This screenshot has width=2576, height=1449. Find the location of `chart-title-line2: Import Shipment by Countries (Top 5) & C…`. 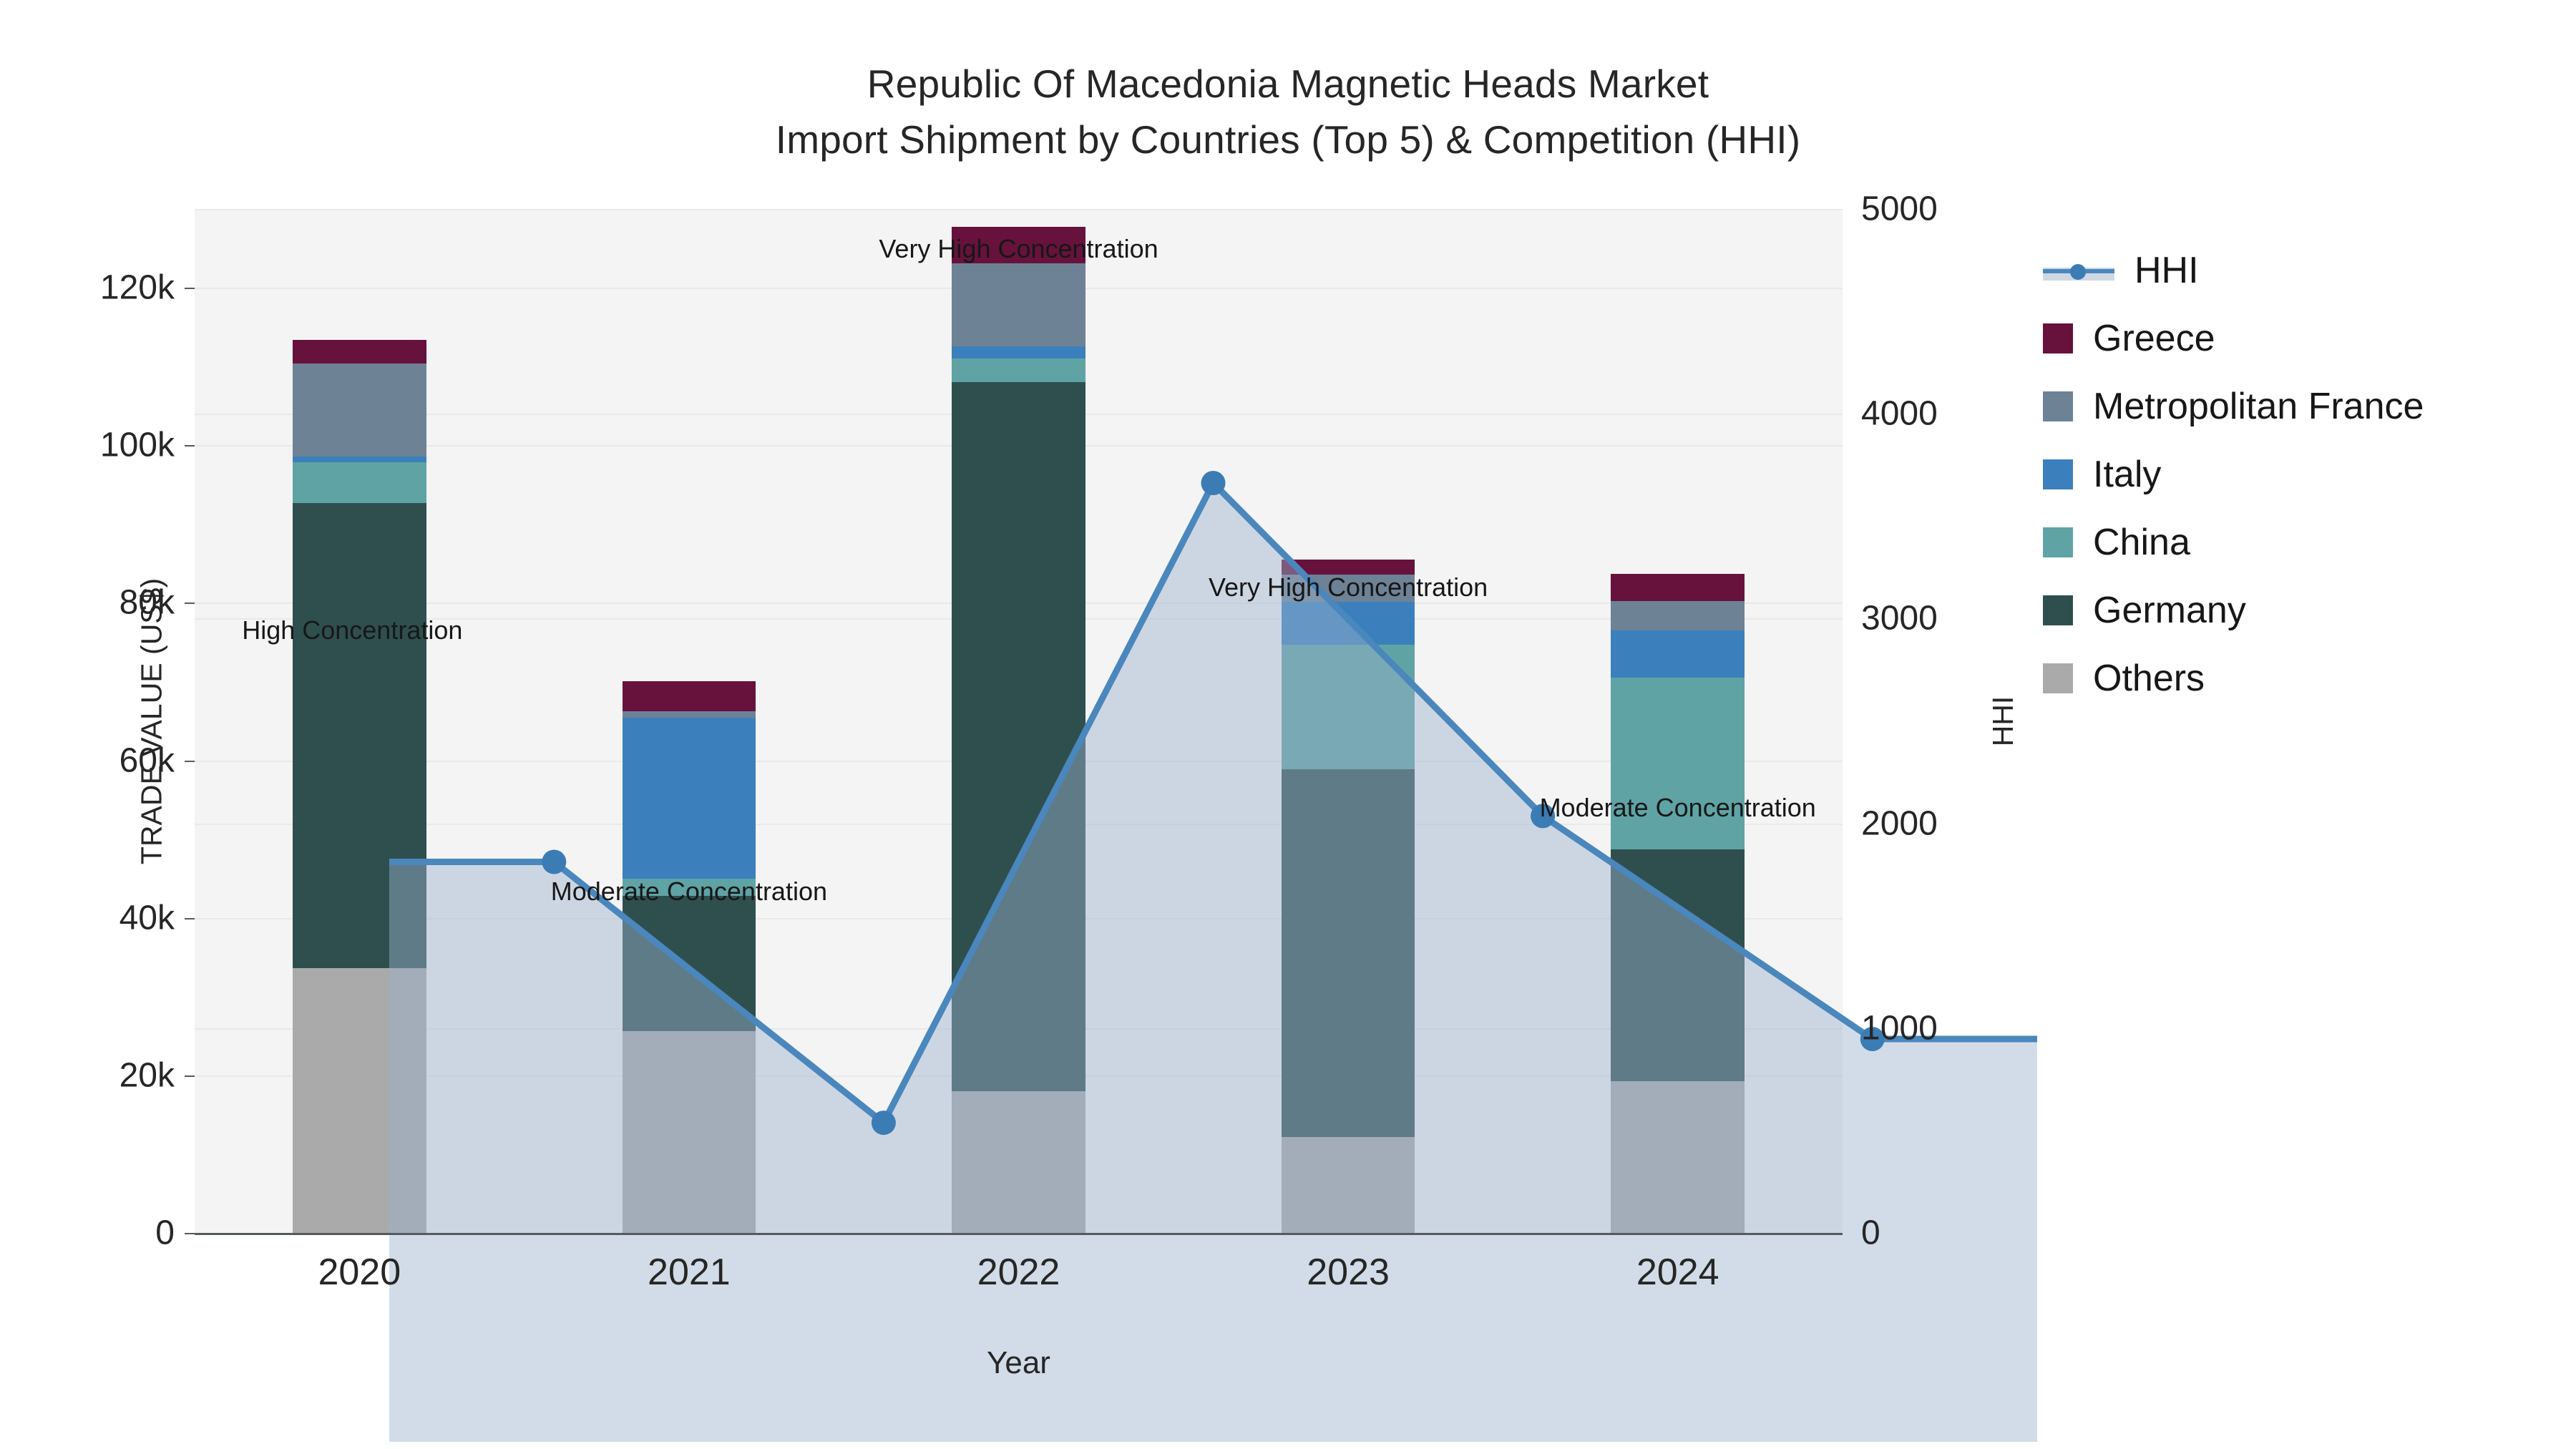

chart-title-line2: Import Shipment by Countries (Top 5) & C… is located at coordinates (1288, 139).